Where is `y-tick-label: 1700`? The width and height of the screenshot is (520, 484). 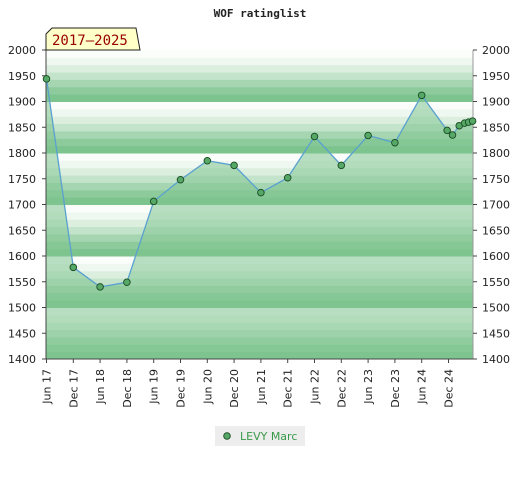
y-tick-label: 1700 is located at coordinates (22, 205).